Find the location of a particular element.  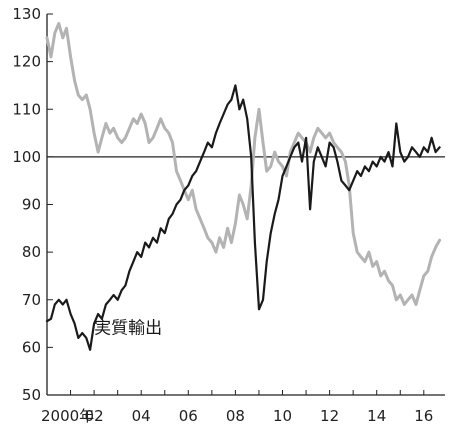

y-tick-label: 130 is located at coordinates (26, 14).